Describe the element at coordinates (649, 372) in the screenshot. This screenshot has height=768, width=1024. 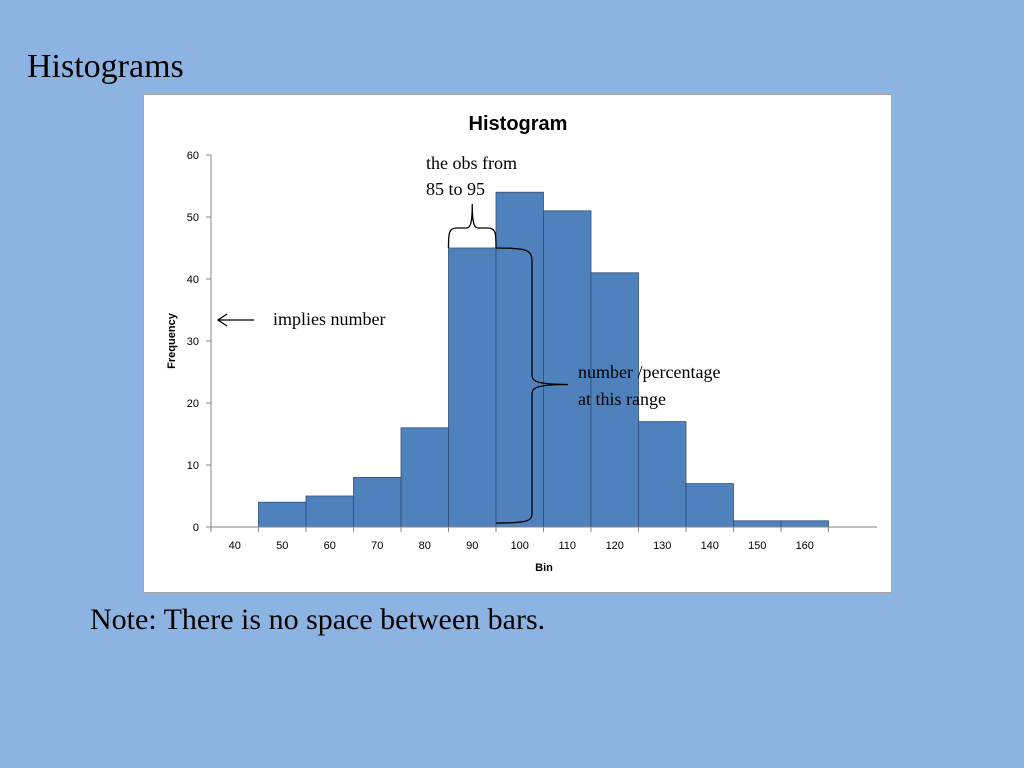
I see `bar-height-text-line-1: number /percentage` at that location.